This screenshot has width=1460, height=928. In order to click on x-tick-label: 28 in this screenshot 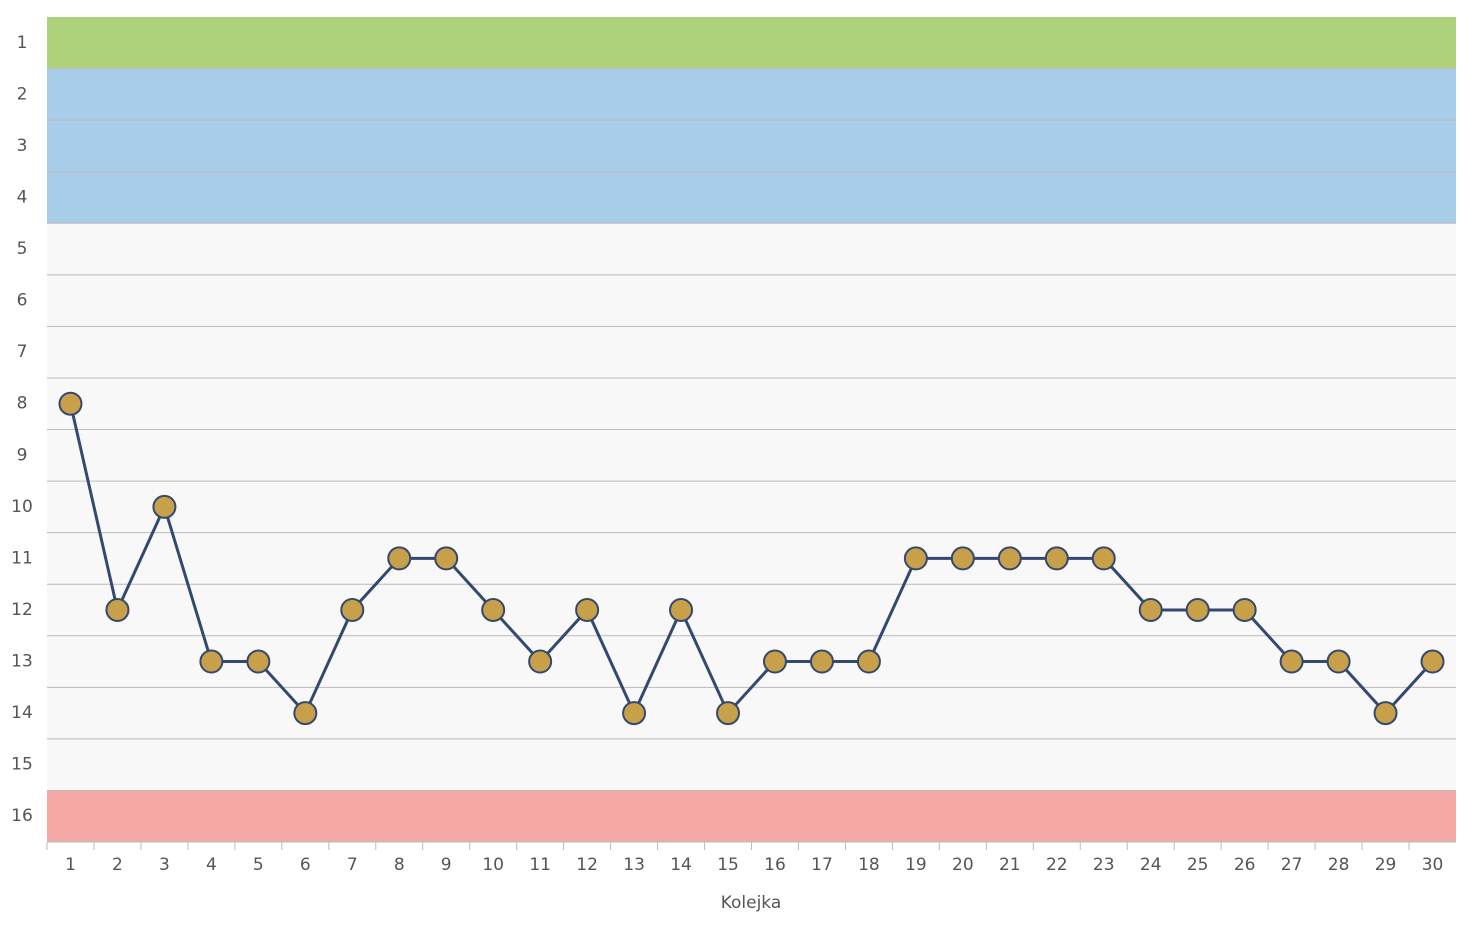, I will do `click(1339, 865)`.